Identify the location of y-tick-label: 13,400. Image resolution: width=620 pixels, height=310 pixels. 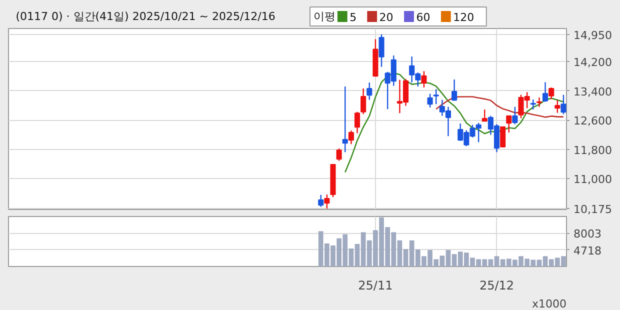
(593, 91).